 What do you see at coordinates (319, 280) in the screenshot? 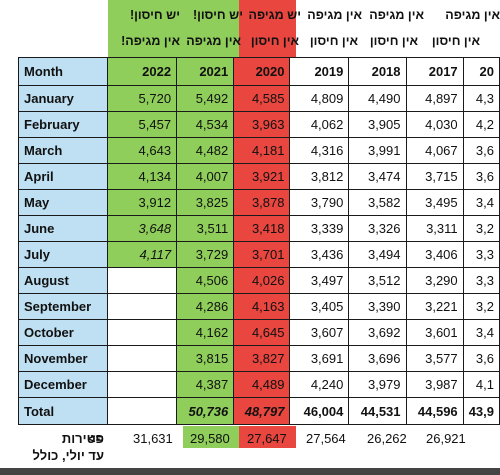
I see `value-cell-2019: 3,497` at bounding box center [319, 280].